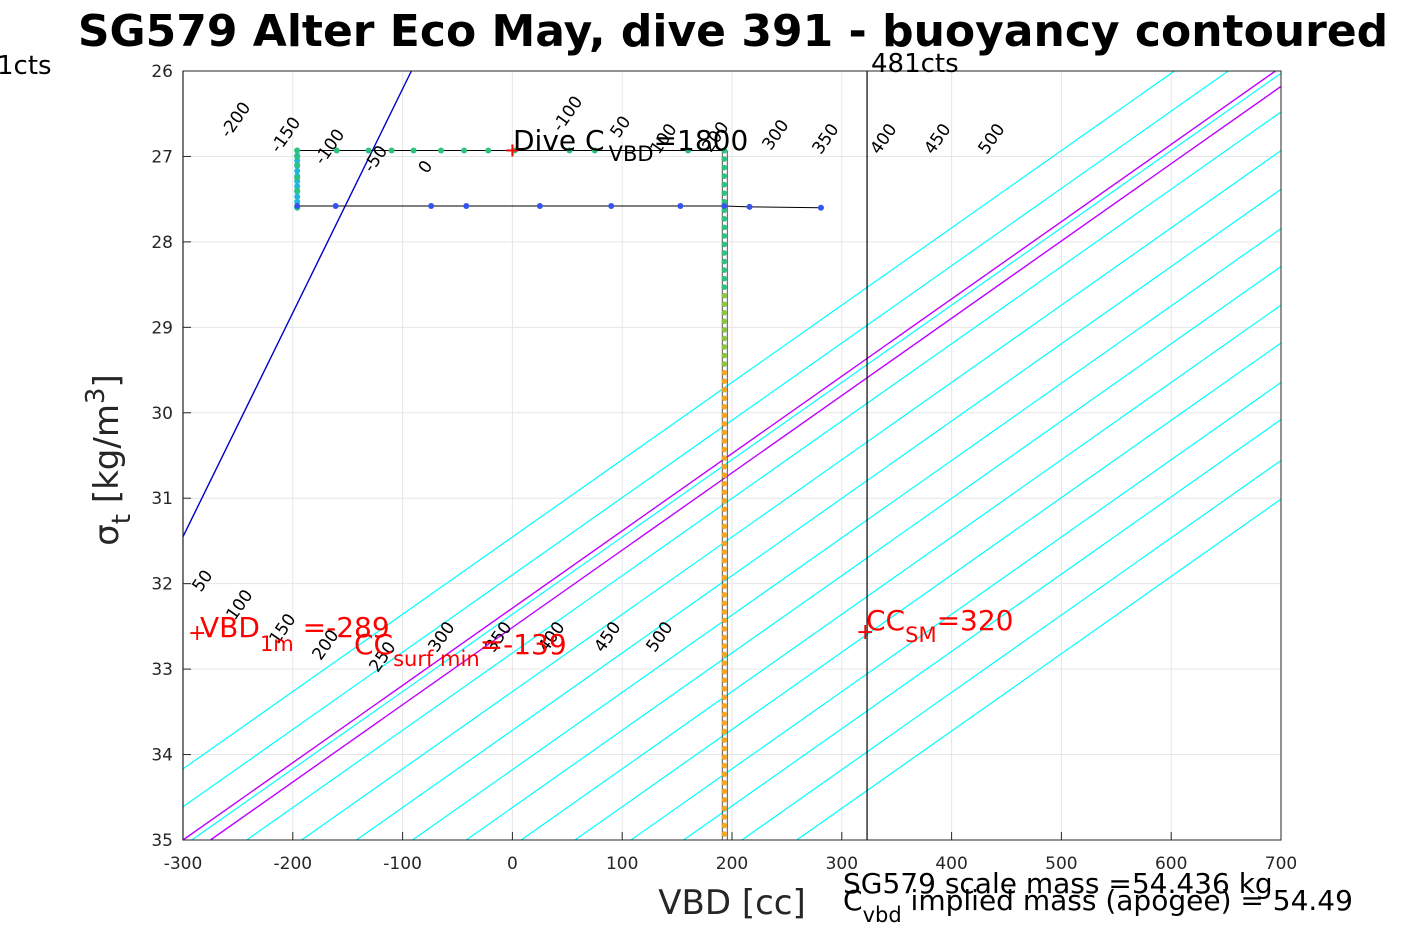 This screenshot has width=1417, height=945. What do you see at coordinates (162, 72) in the screenshot?
I see `y-tick-label: 26` at bounding box center [162, 72].